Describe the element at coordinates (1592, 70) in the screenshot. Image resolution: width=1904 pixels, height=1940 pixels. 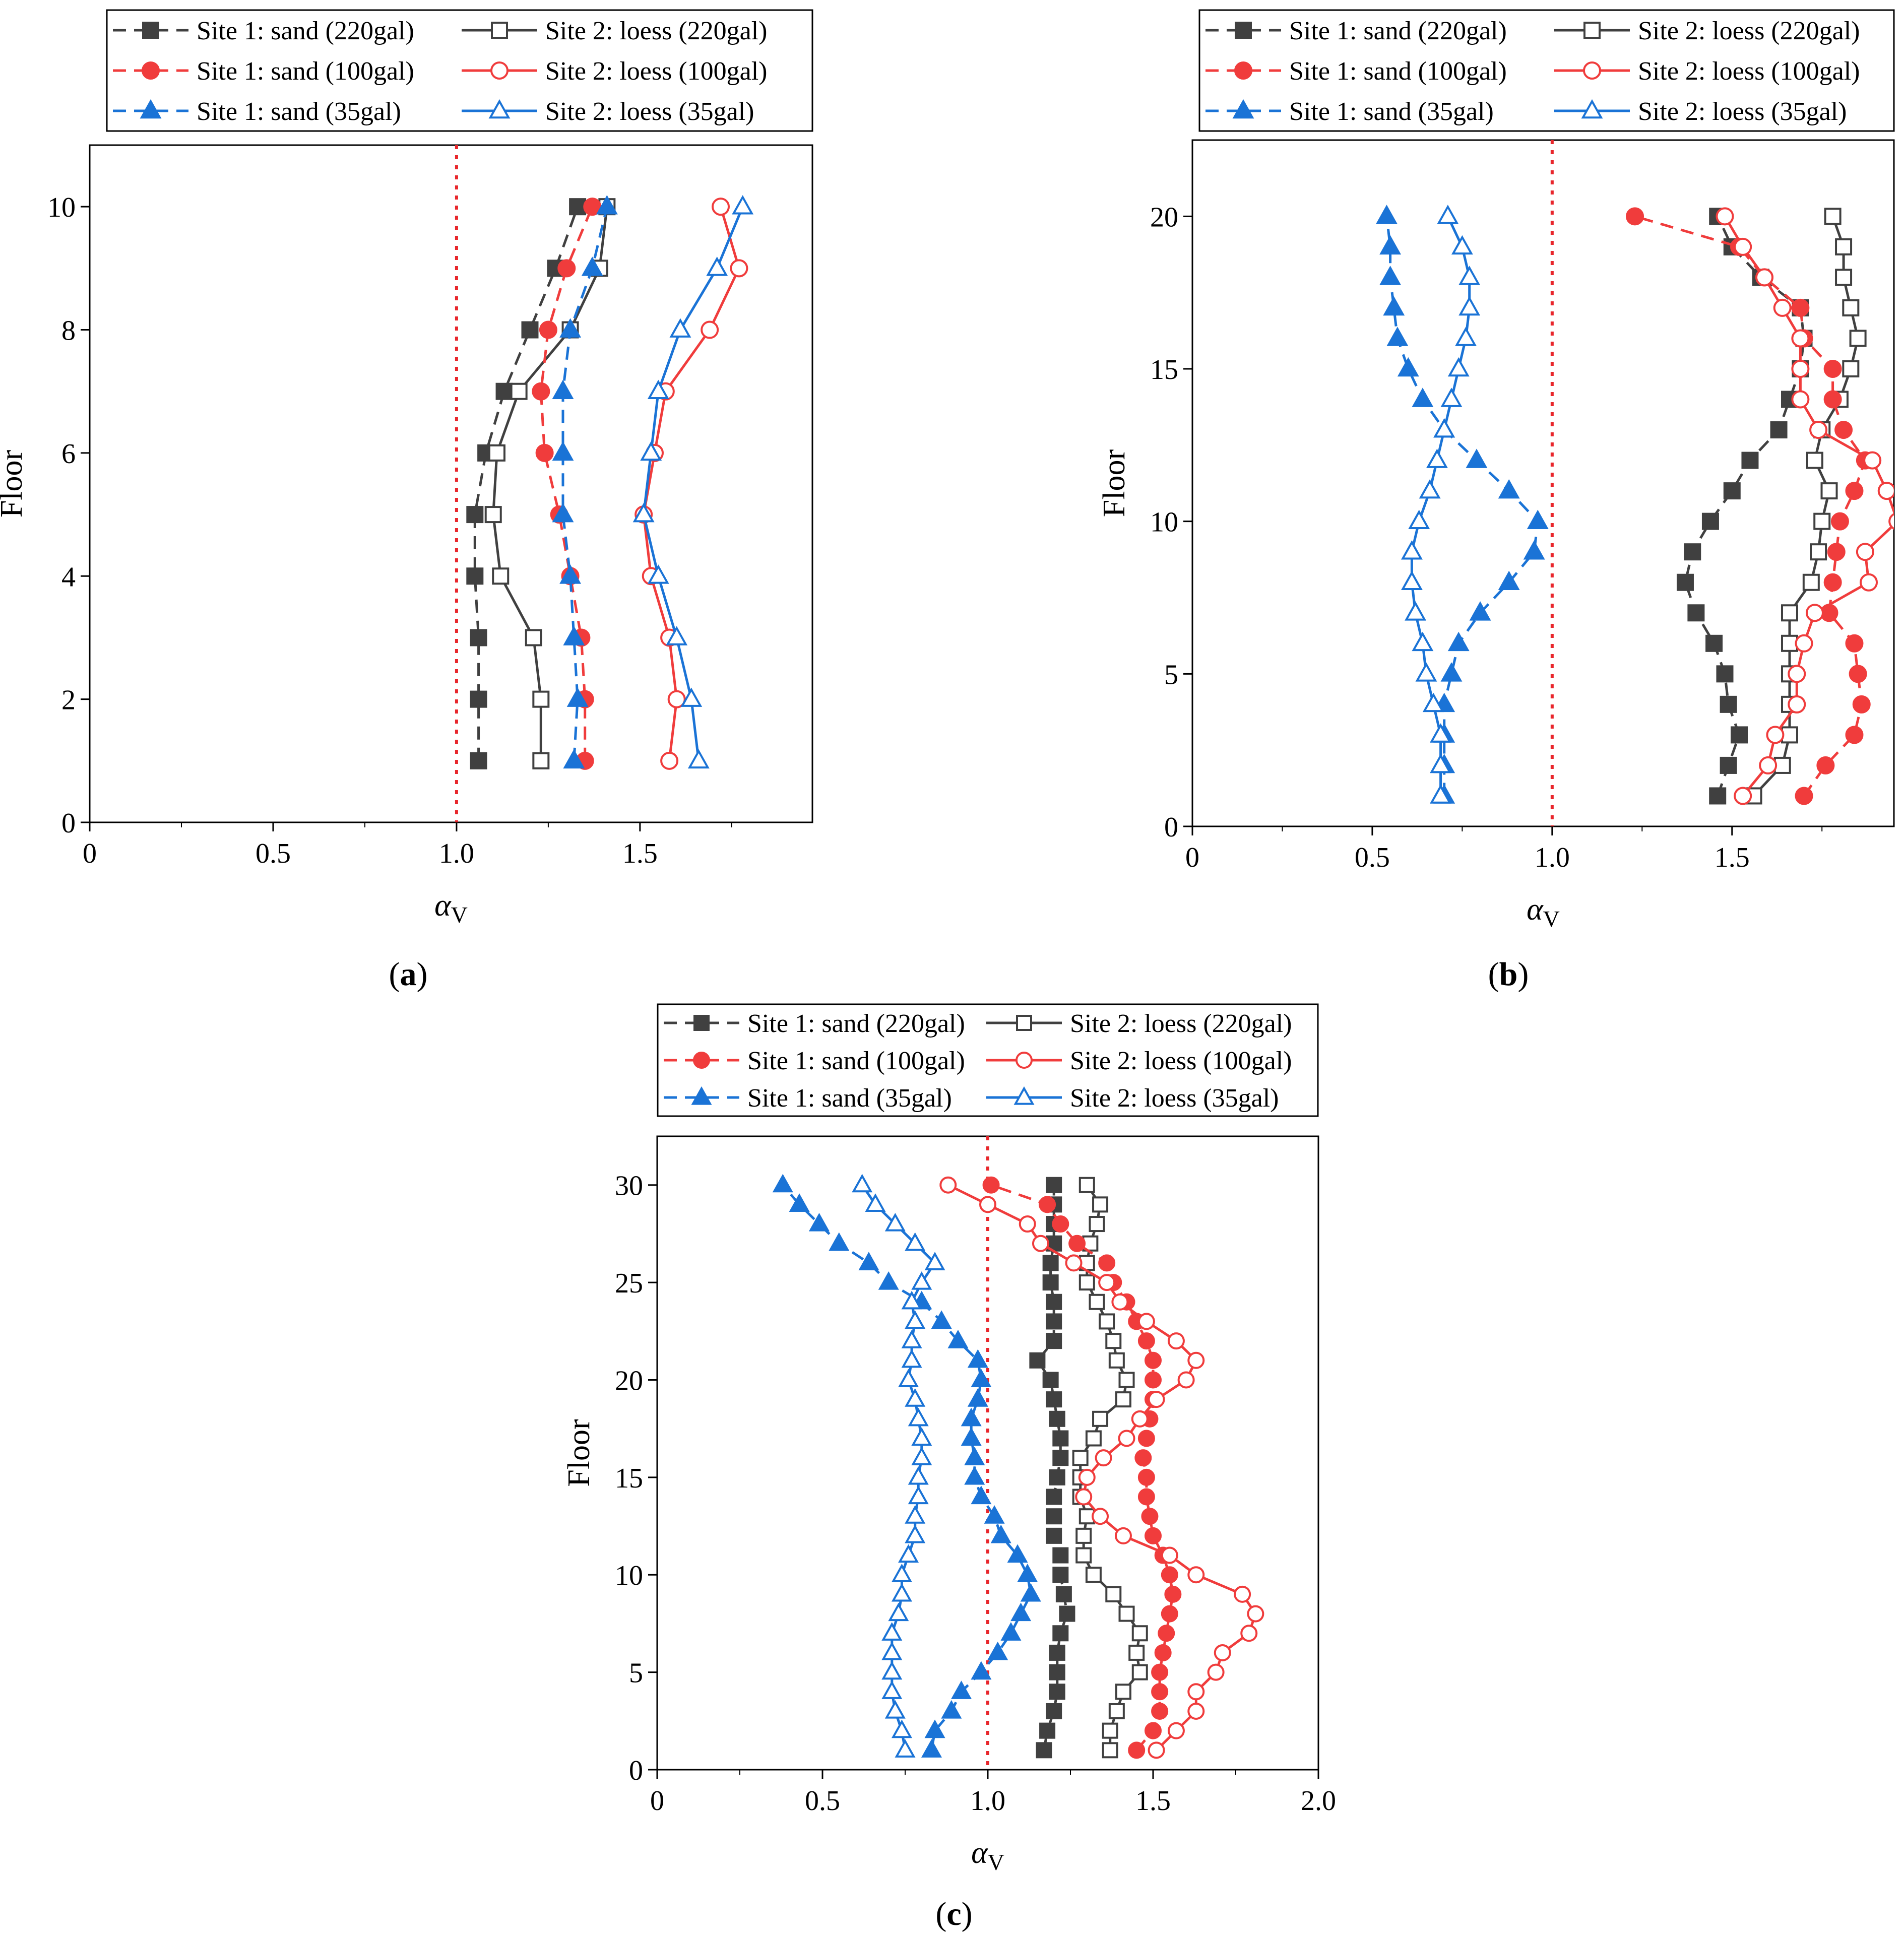
I see `legend-marker-site-2-loess-100gal` at that location.